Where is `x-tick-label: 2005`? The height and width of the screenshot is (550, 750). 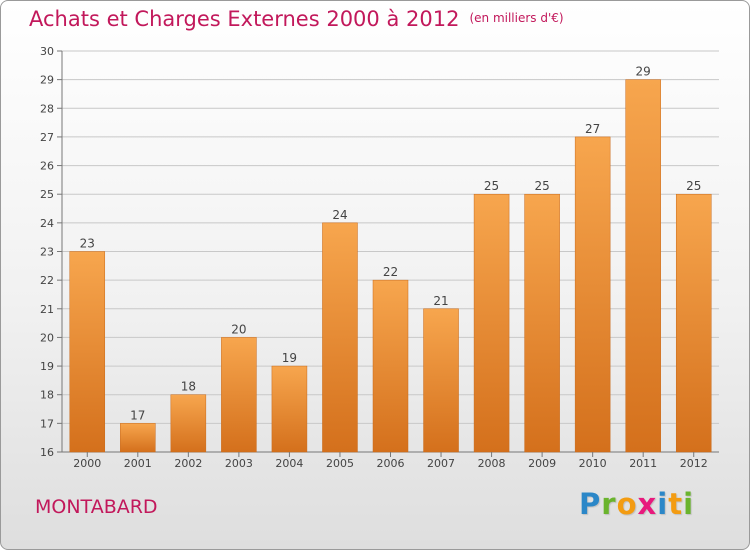
x-tick-label: 2005 is located at coordinates (340, 463).